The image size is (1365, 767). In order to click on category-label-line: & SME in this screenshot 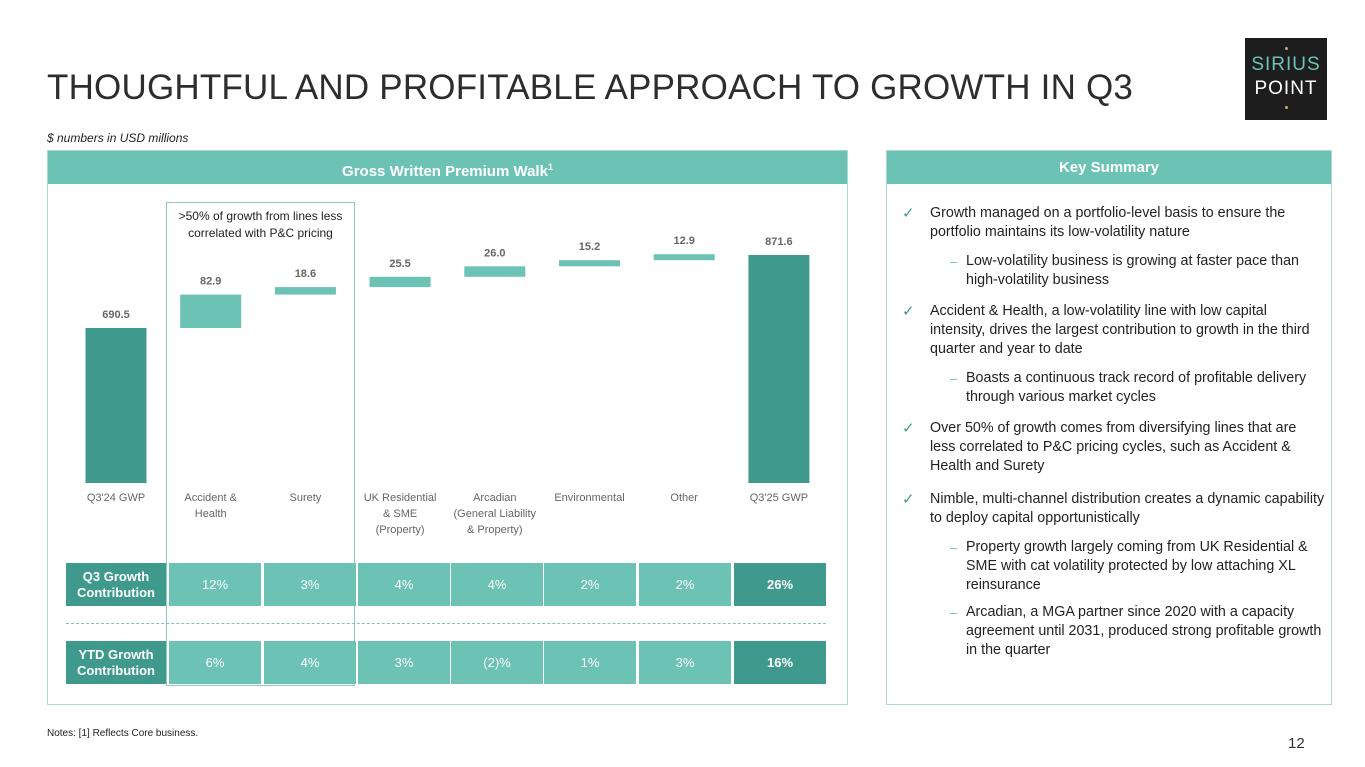, I will do `click(400, 514)`.